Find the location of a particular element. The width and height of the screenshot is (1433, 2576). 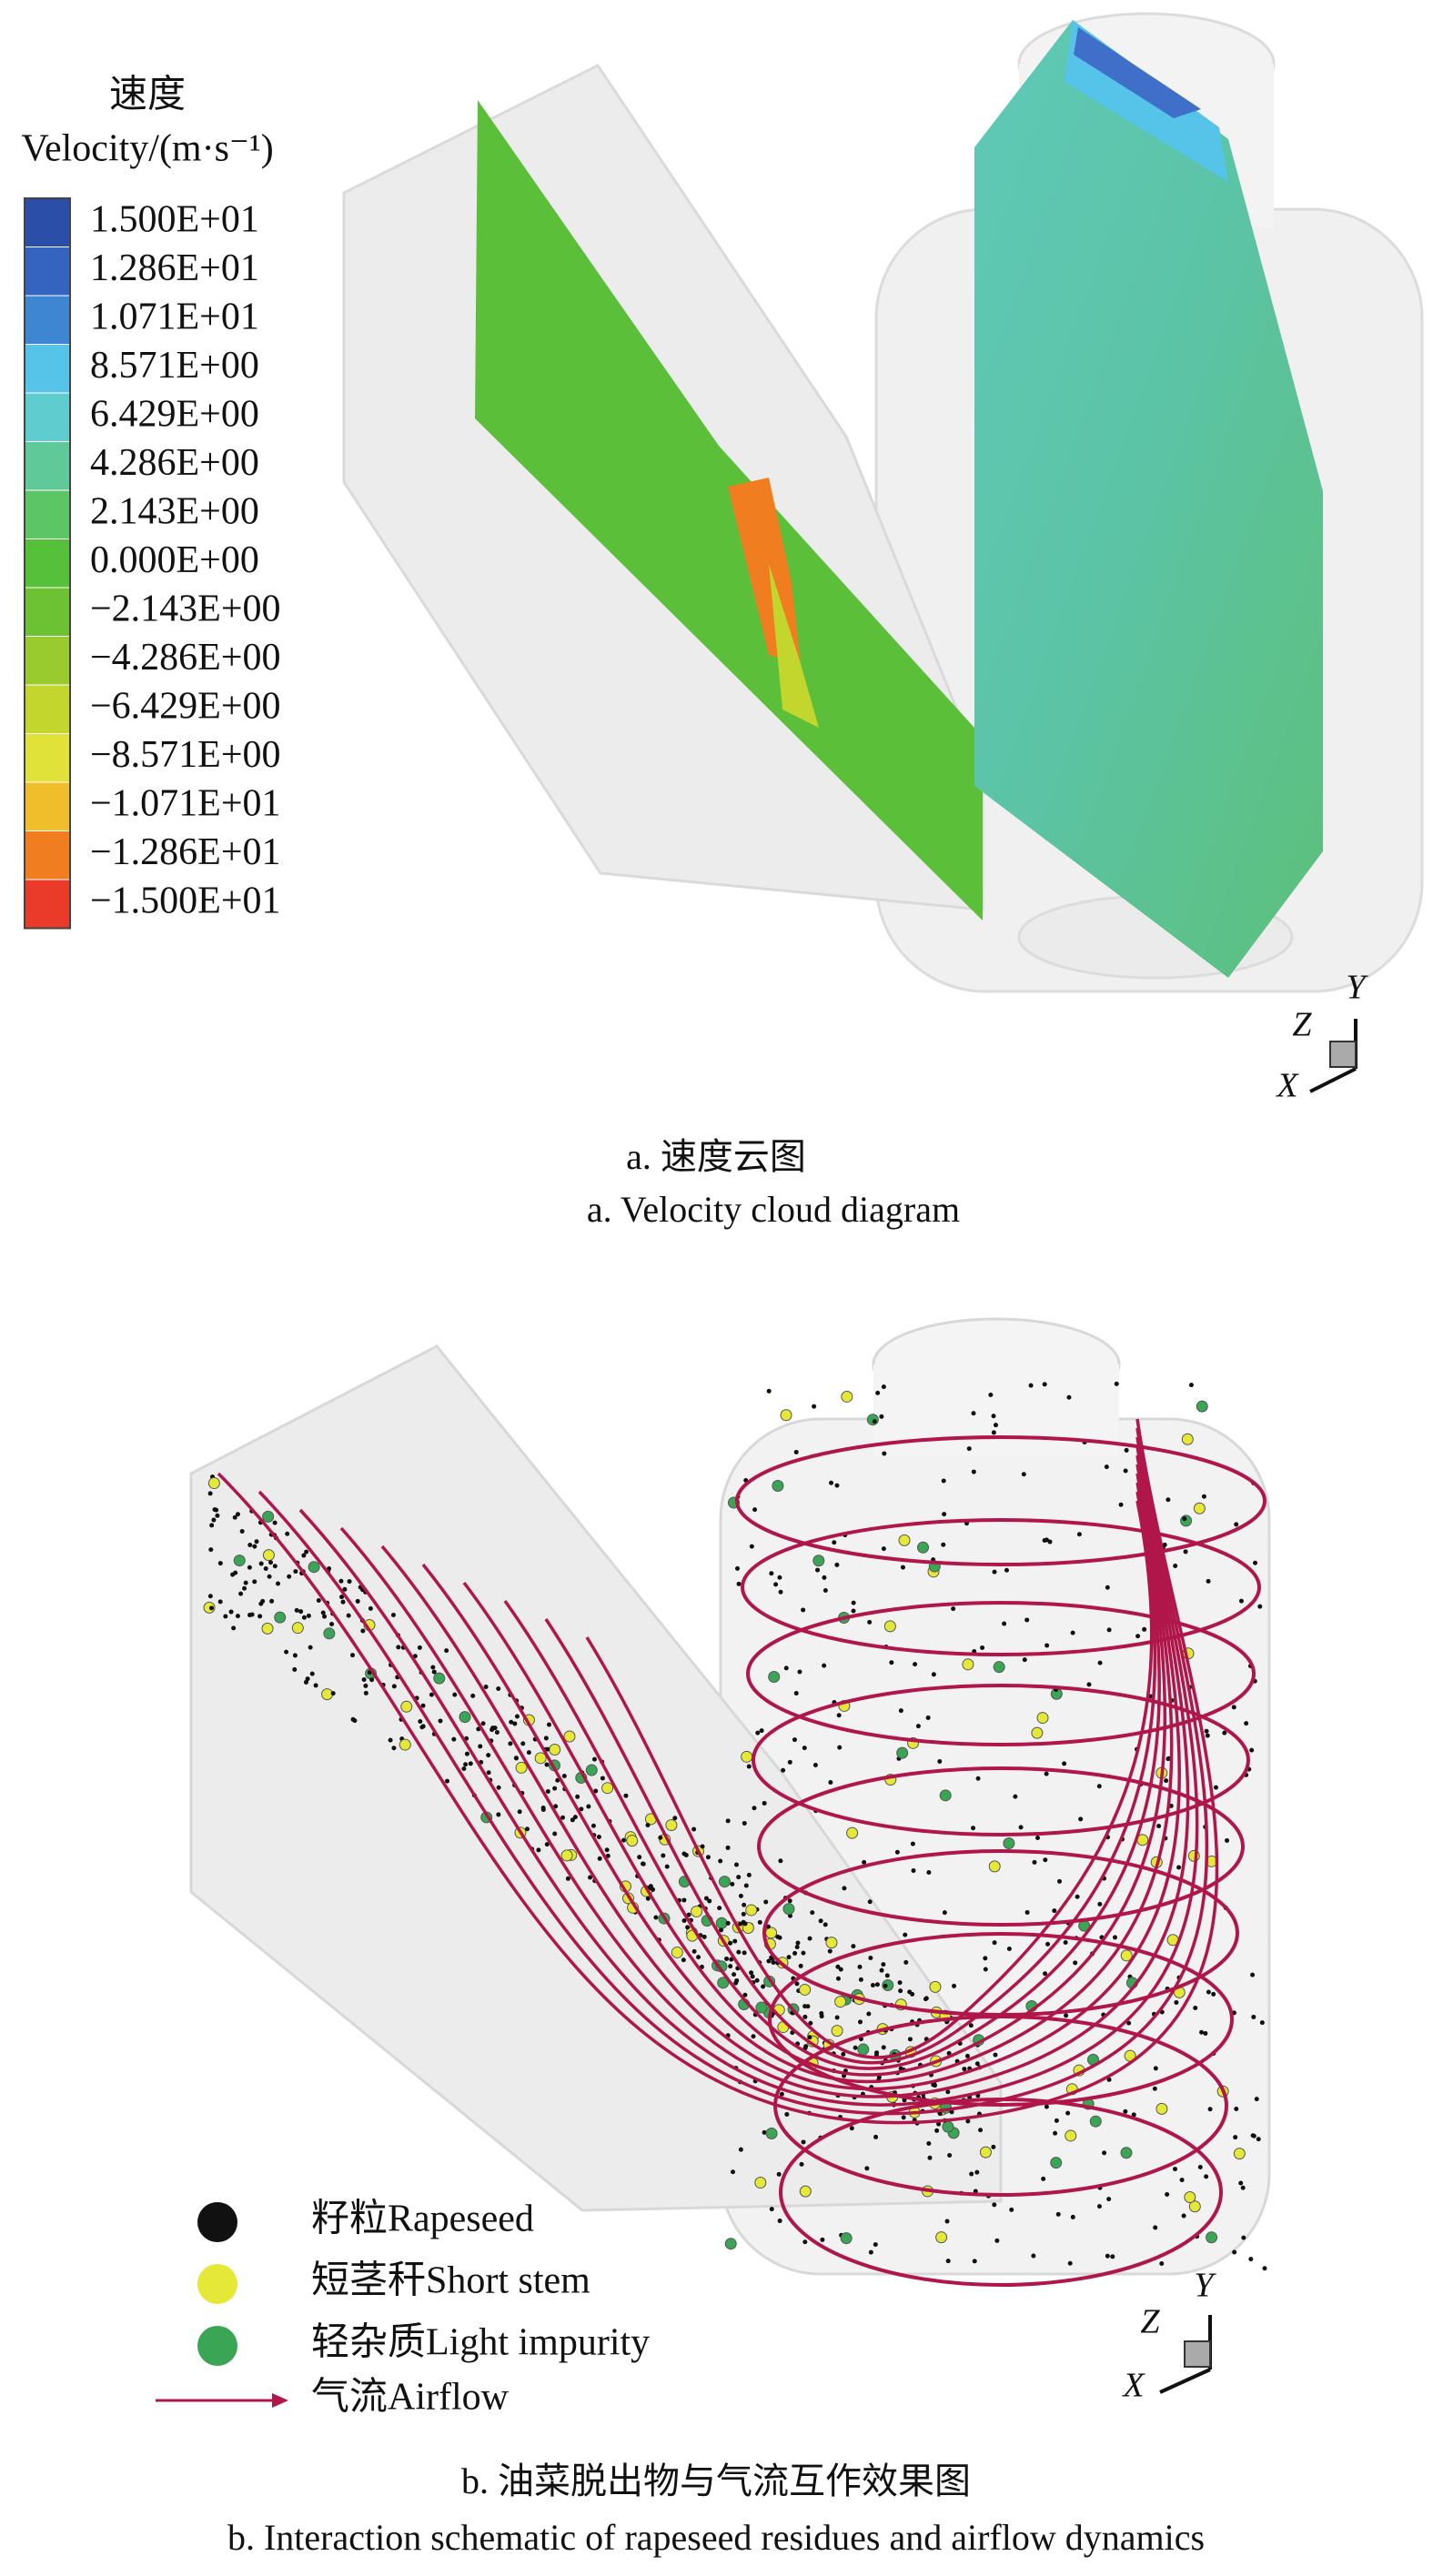

axis-triad is located at coordinates (1185, 2354).